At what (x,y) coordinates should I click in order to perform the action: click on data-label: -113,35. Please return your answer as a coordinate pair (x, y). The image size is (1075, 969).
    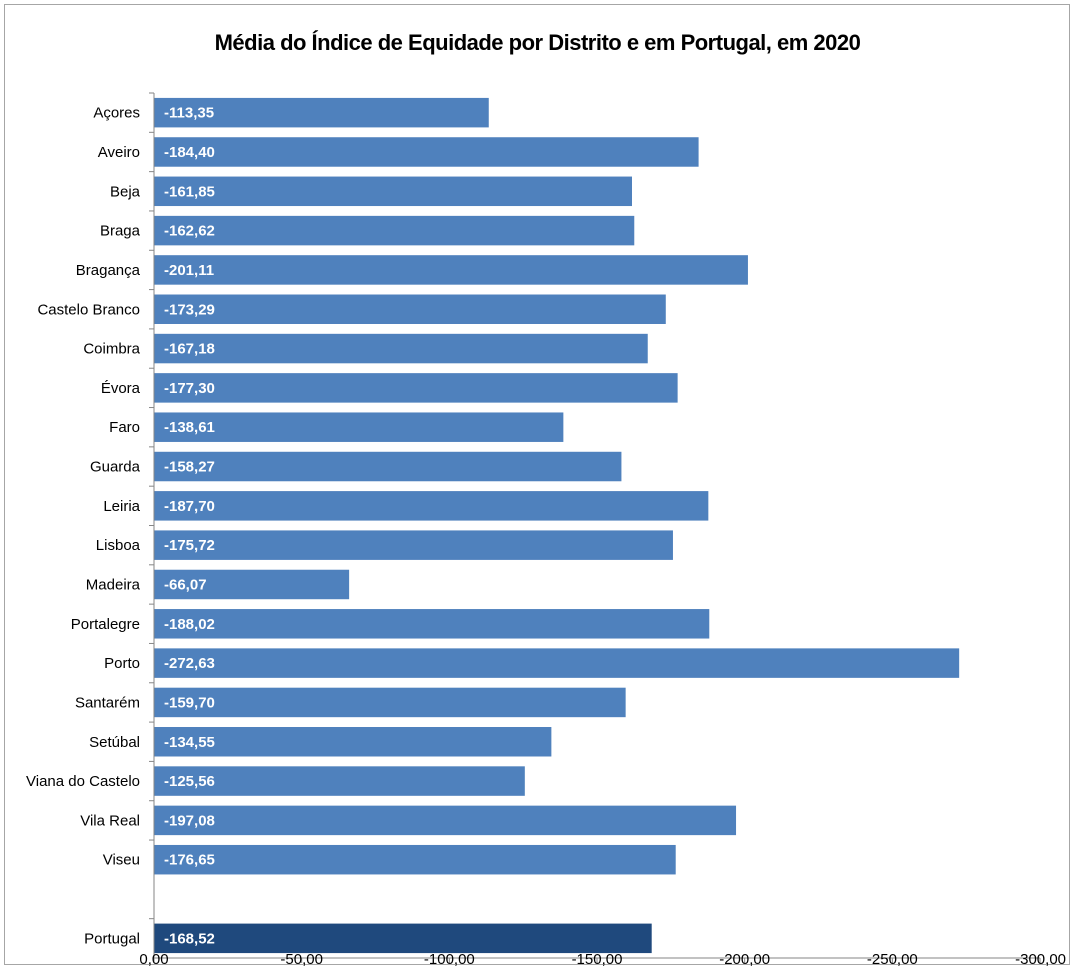
    Looking at the image, I should click on (189, 113).